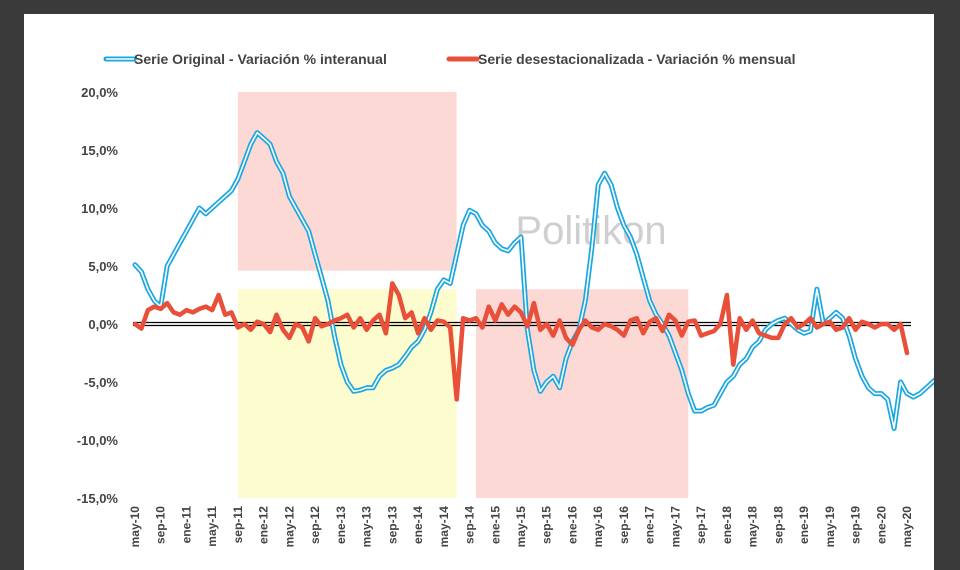  What do you see at coordinates (470, 525) in the screenshot?
I see `x-tick-label: sep-14` at bounding box center [470, 525].